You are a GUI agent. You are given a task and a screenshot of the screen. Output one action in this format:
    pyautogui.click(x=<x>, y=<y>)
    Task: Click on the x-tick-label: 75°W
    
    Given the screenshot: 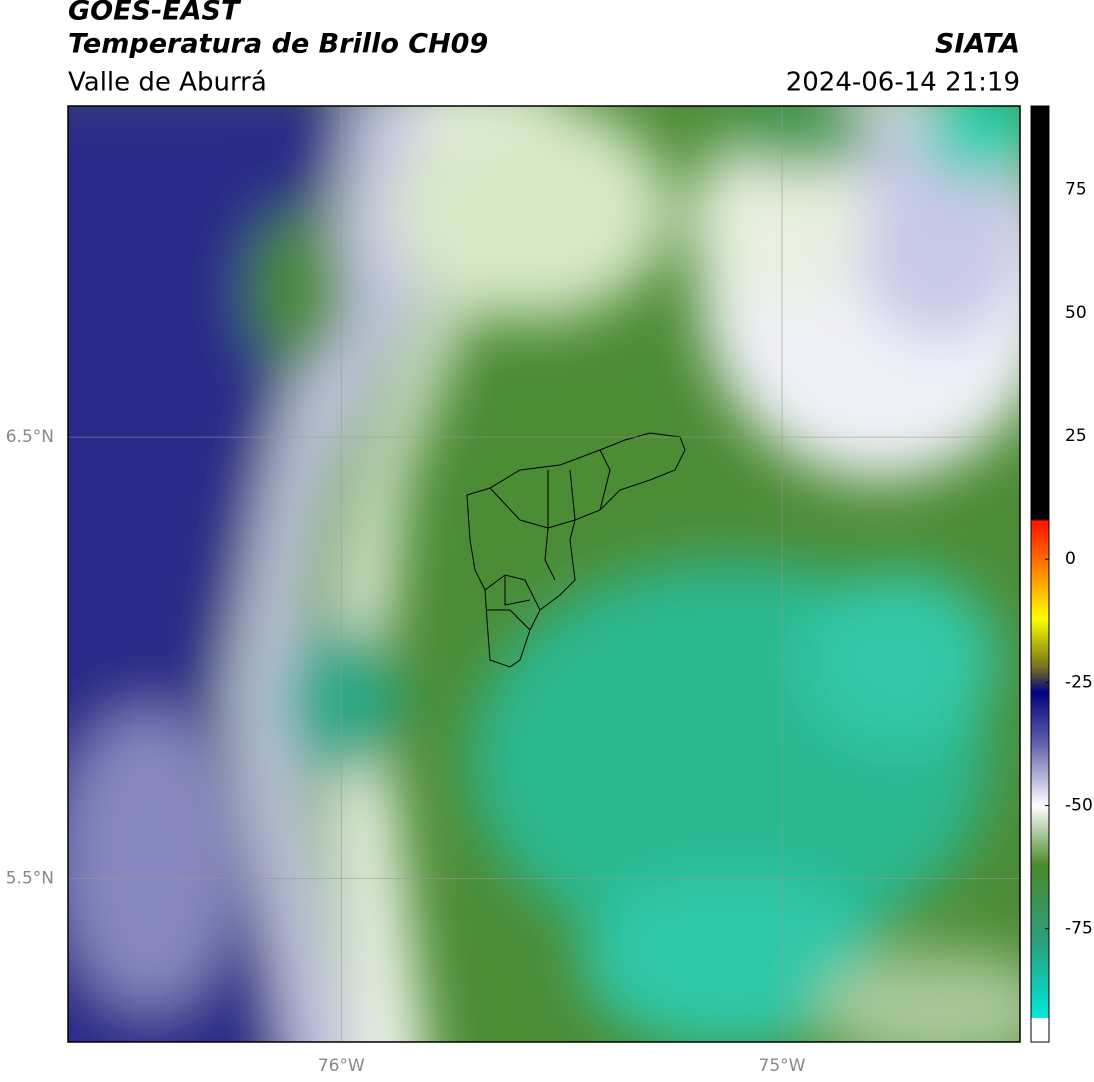 What is the action you would take?
    pyautogui.click(x=782, y=1066)
    